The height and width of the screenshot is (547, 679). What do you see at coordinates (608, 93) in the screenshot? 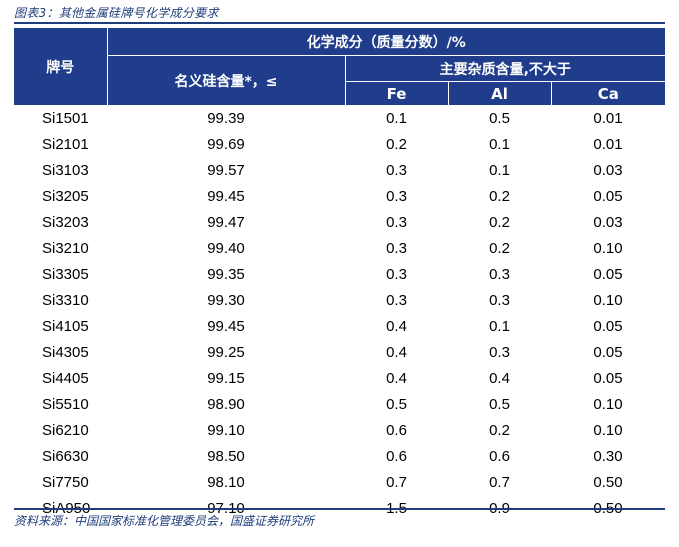
I see `header-ca: Ca` at bounding box center [608, 93].